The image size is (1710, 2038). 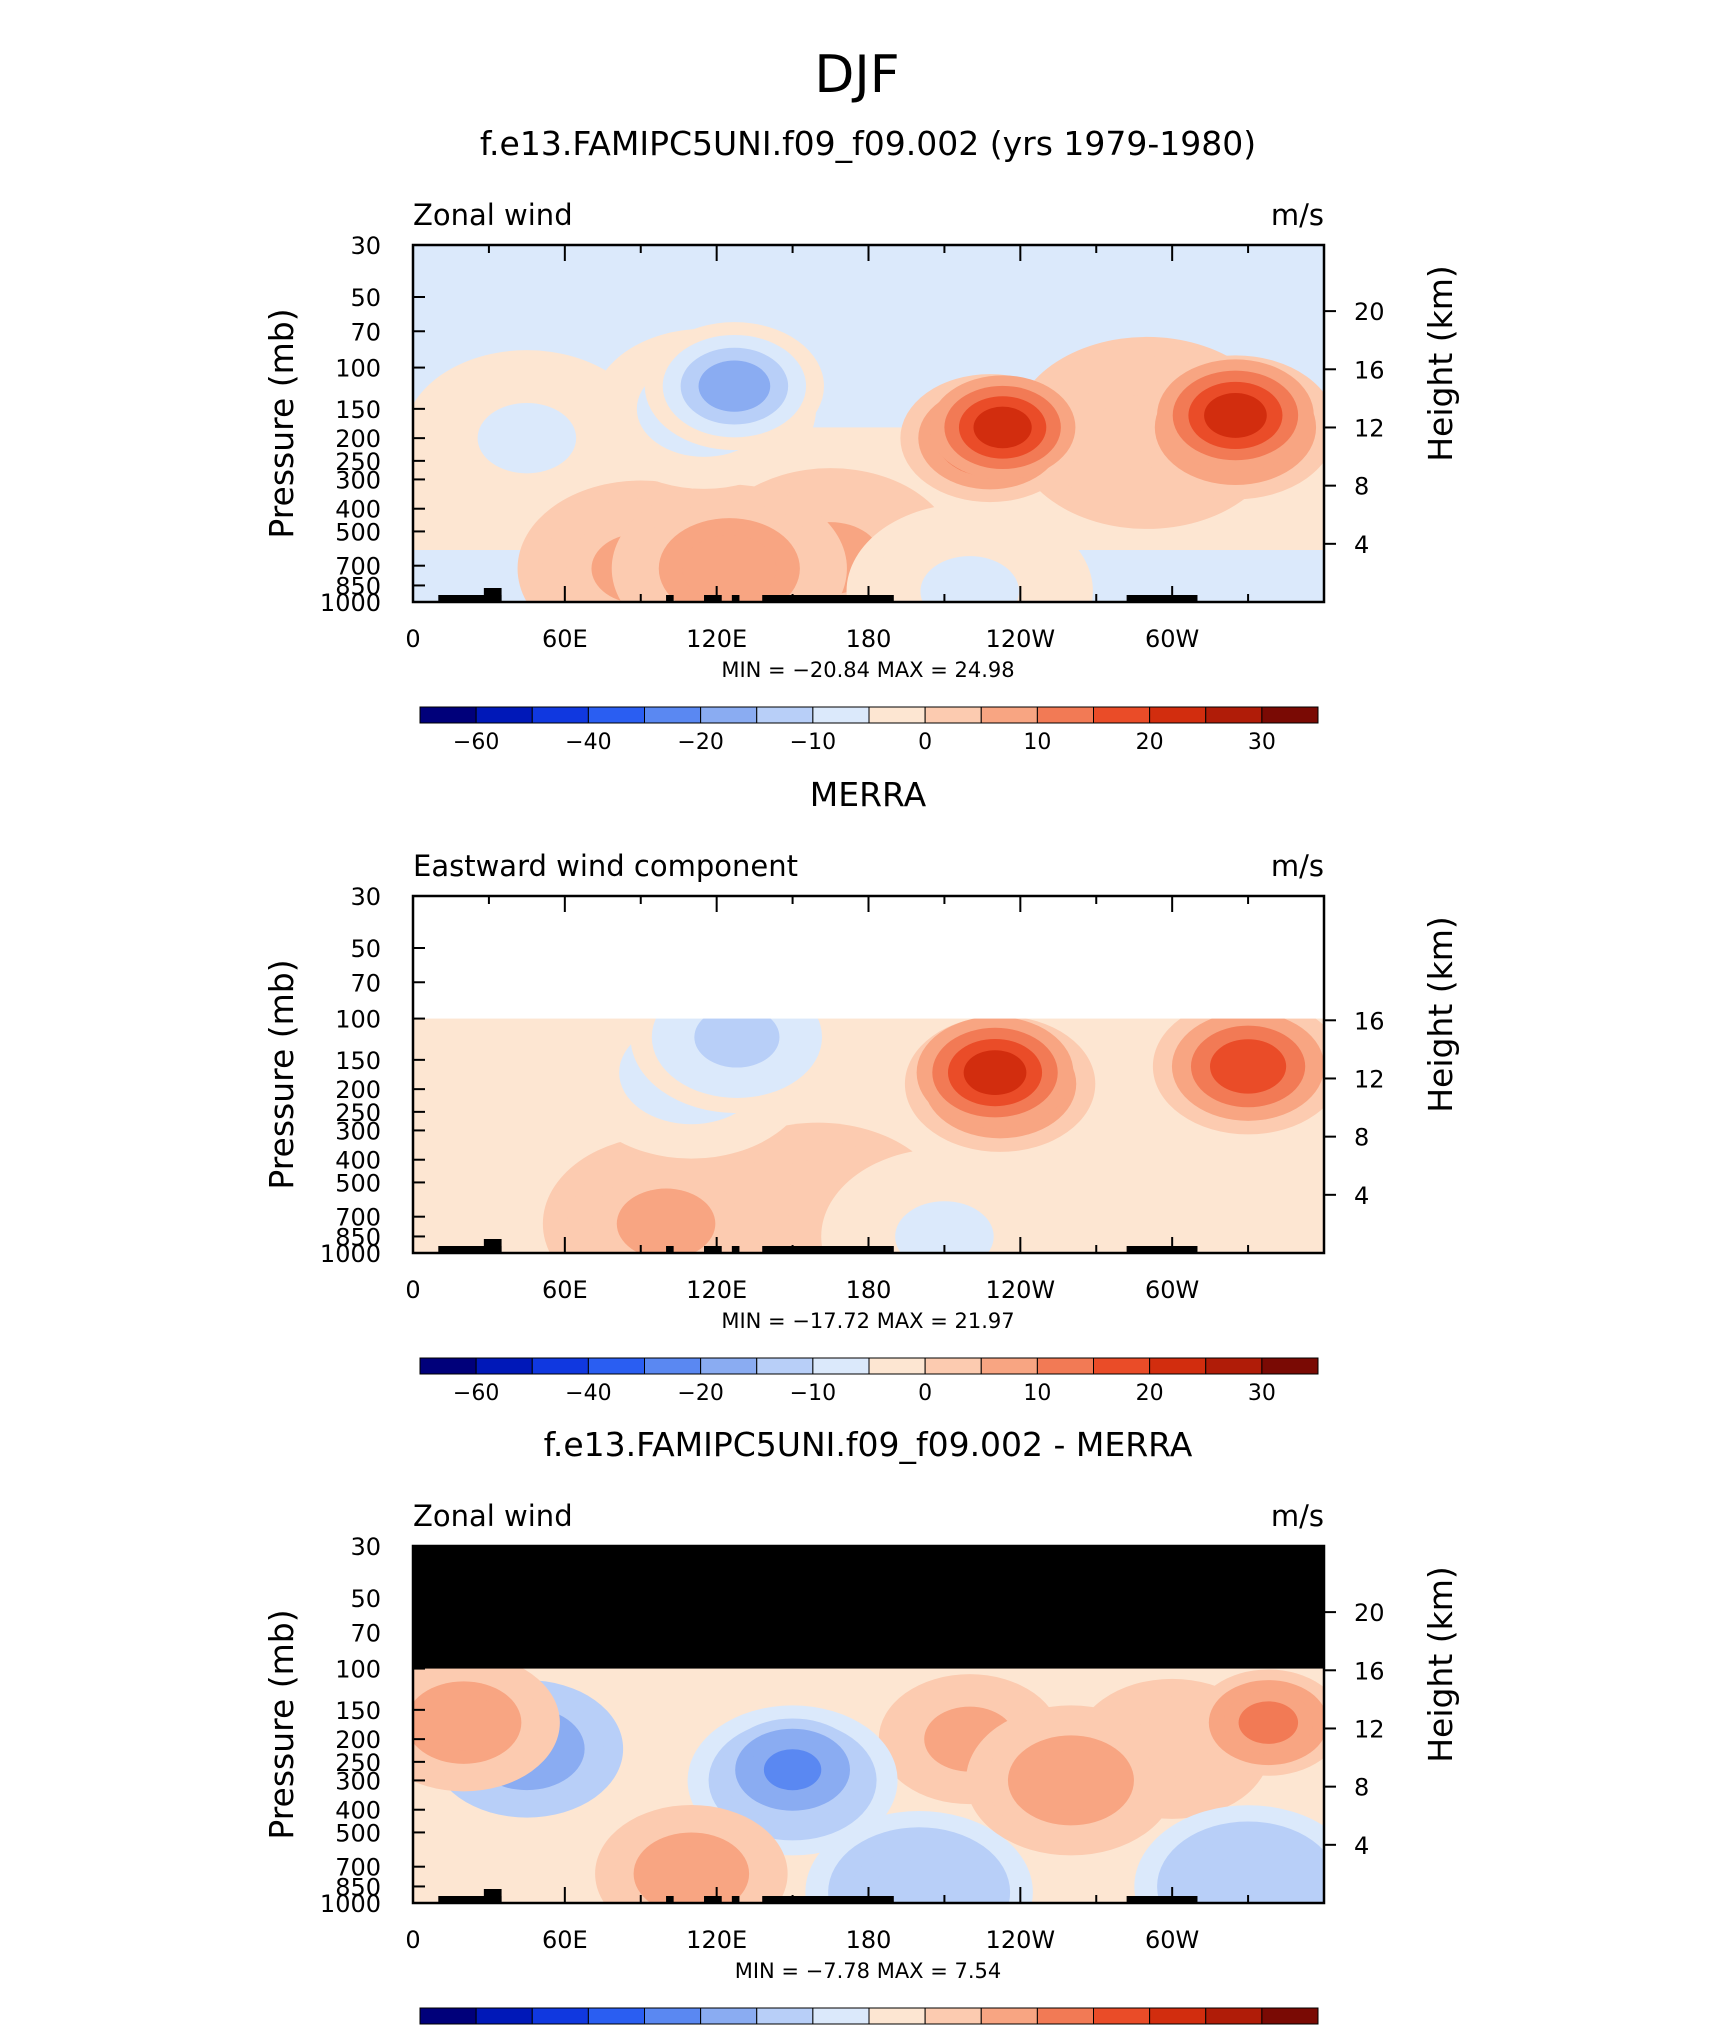 What do you see at coordinates (925, 742) in the screenshot?
I see `colorbar-label: 0` at bounding box center [925, 742].